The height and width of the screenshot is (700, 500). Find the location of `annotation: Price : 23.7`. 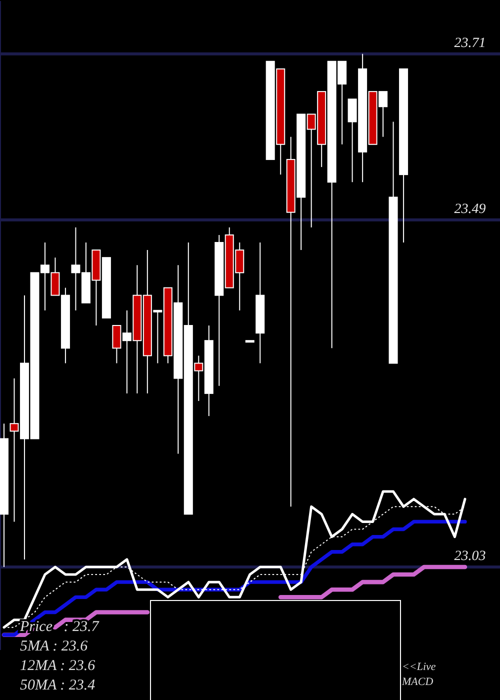

annotation: Price : 23.7 is located at coordinates (59, 627).